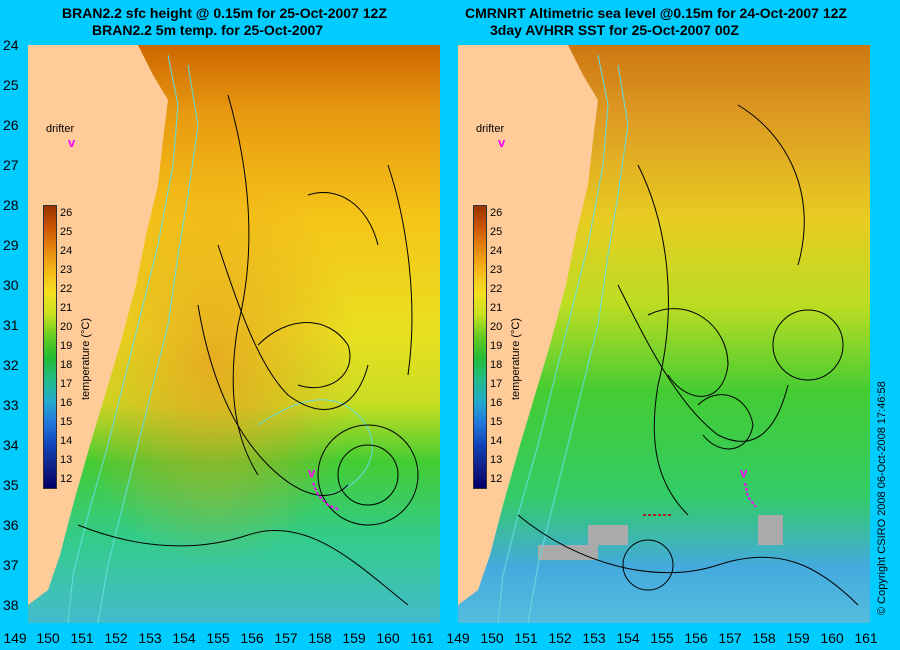  Describe the element at coordinates (496, 384) in the screenshot. I see `right-cbar-tick-17: 17` at that location.